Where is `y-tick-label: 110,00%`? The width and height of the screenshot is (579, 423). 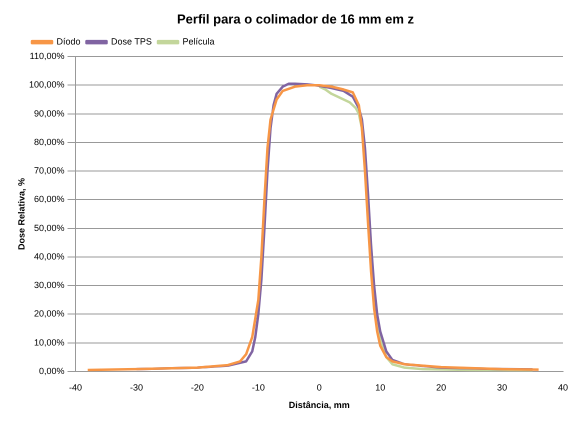
y-tick-label: 110,00% is located at coordinates (47, 56).